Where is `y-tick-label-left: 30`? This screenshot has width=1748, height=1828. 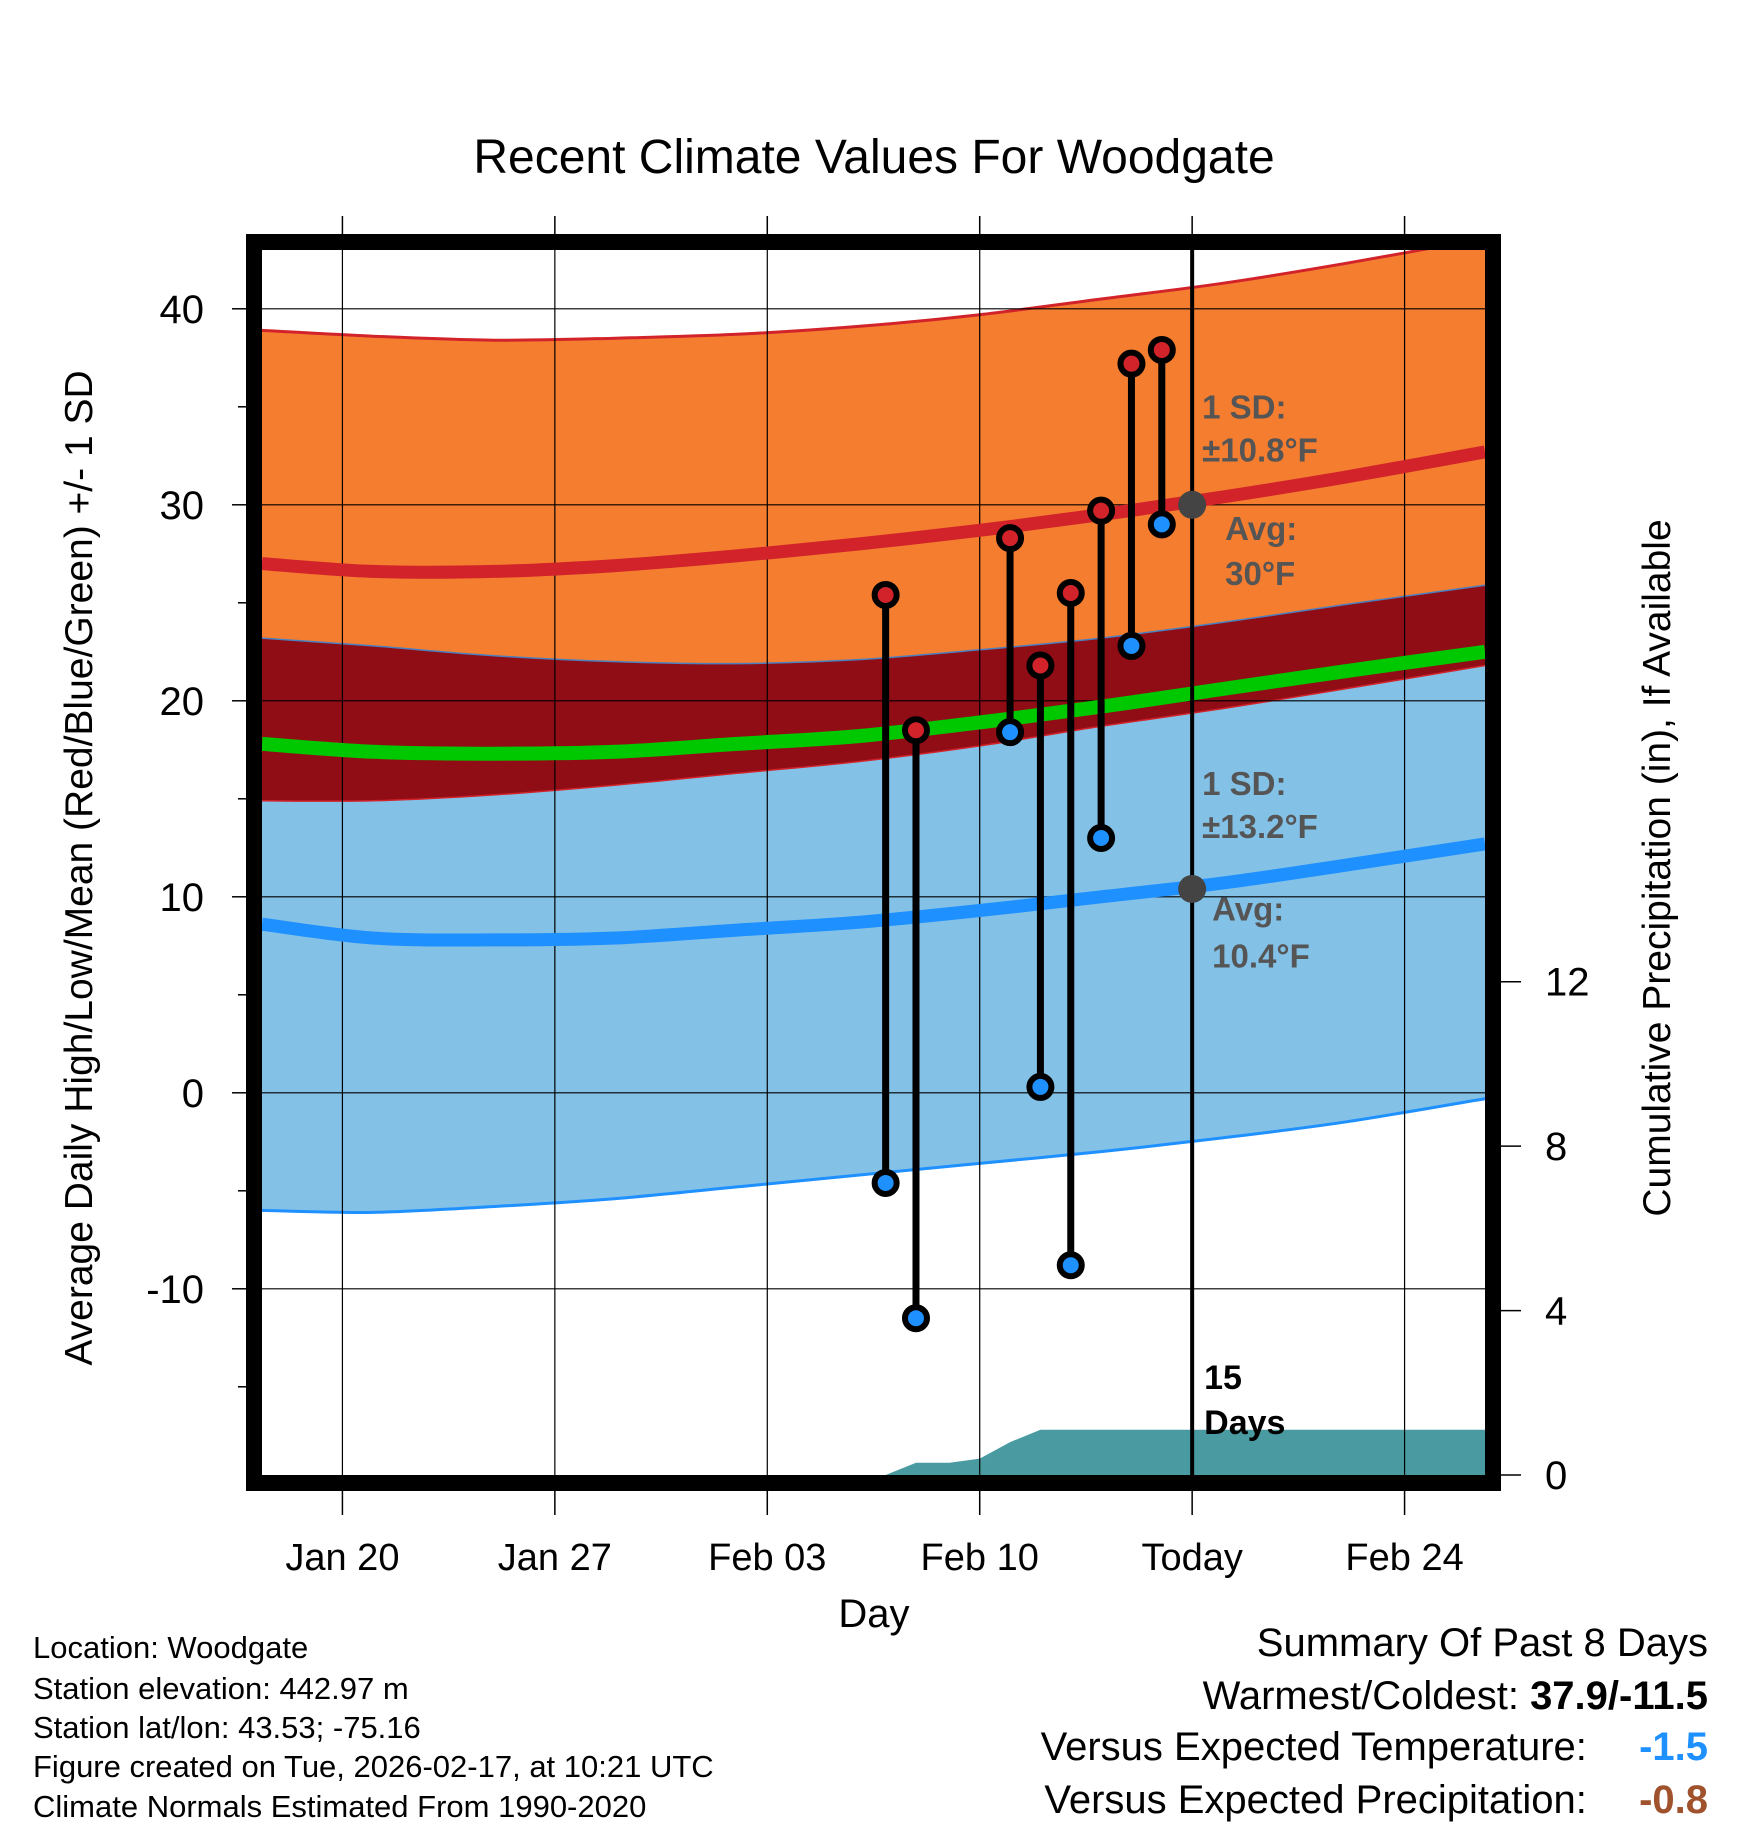
y-tick-label-left: 30 is located at coordinates (182, 506).